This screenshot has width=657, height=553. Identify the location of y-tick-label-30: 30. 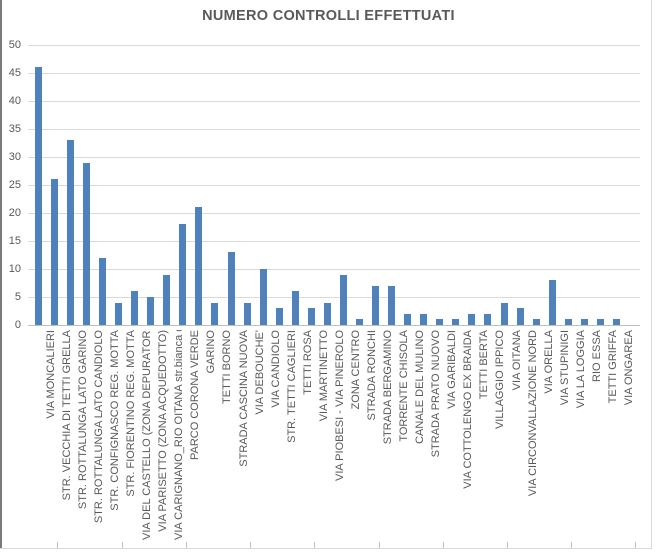
(14, 157).